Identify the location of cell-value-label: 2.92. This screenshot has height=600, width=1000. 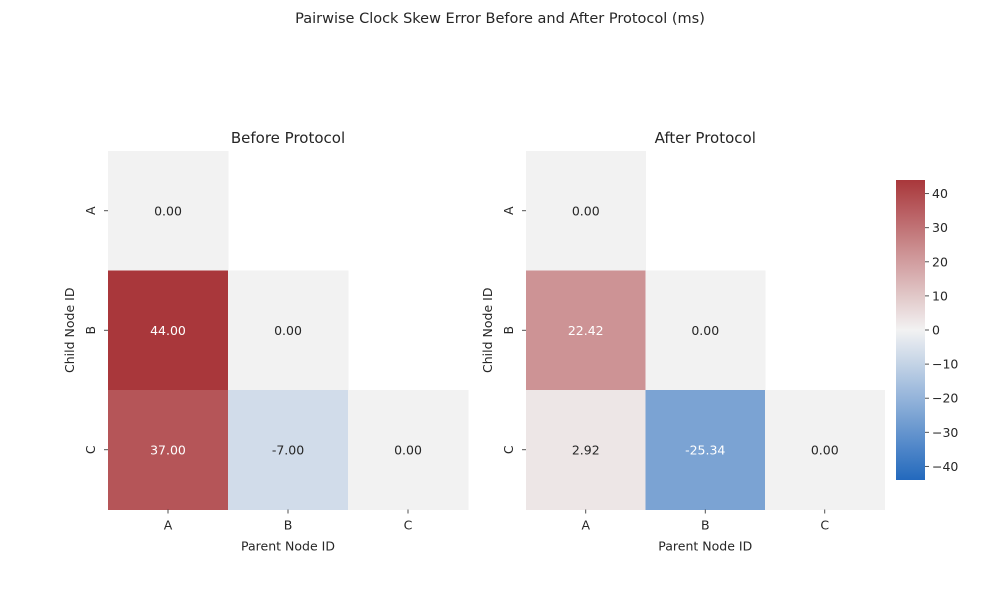
(586, 449).